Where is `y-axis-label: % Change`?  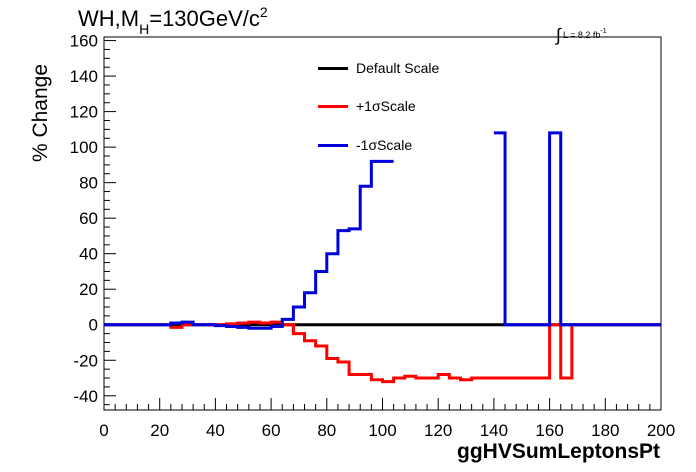
y-axis-label: % Change is located at coordinates (40, 113).